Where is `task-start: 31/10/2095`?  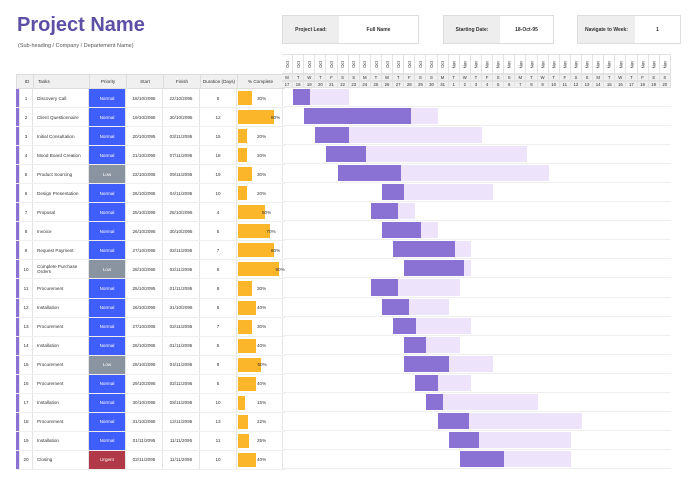 task-start: 31/10/2095 is located at coordinates (144, 421).